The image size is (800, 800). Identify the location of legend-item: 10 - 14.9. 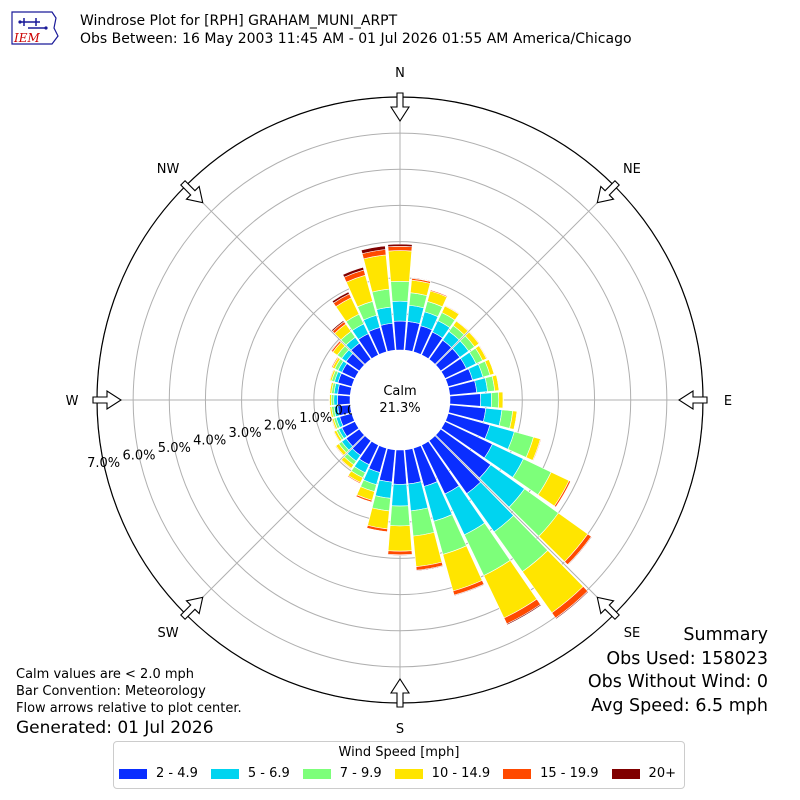
(442, 773).